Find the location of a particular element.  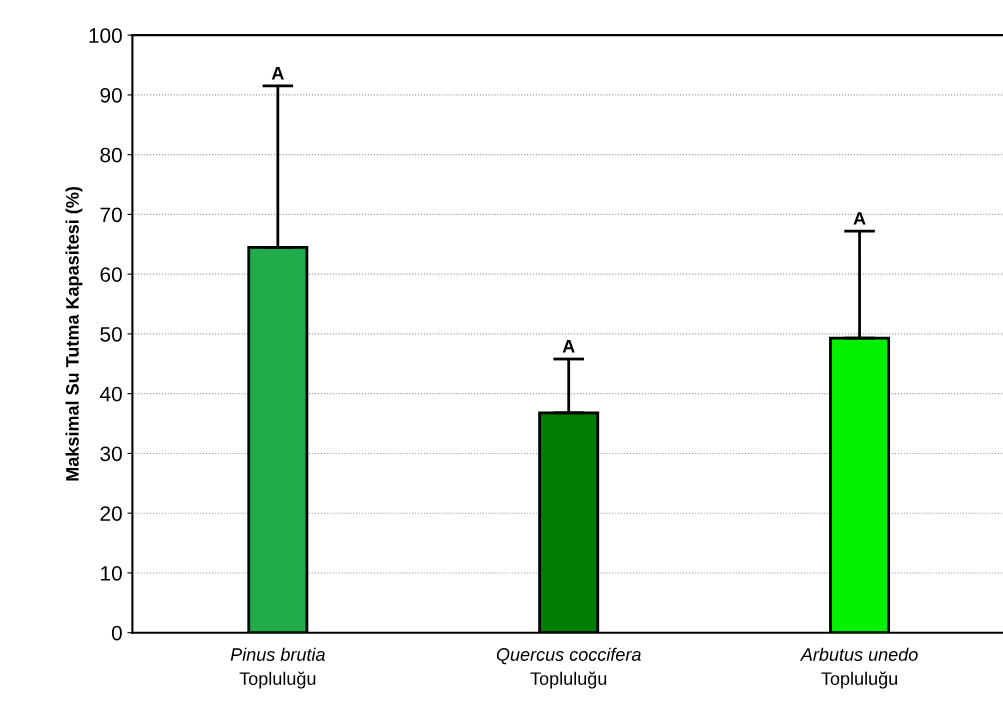

y-tick-label: 10 is located at coordinates (111, 573).